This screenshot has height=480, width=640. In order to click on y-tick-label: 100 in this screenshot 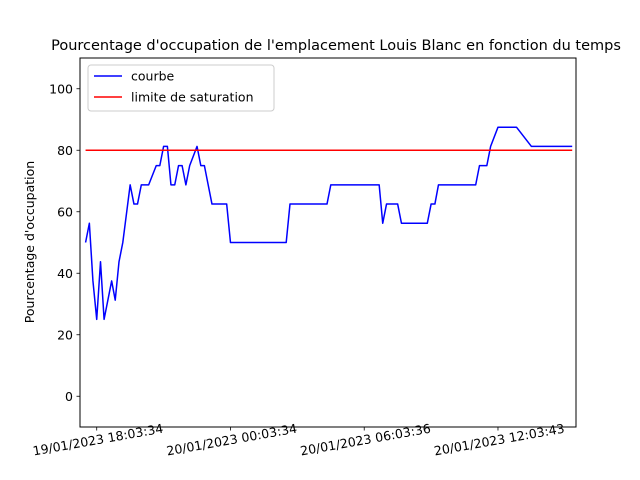, I will do `click(61, 88)`.